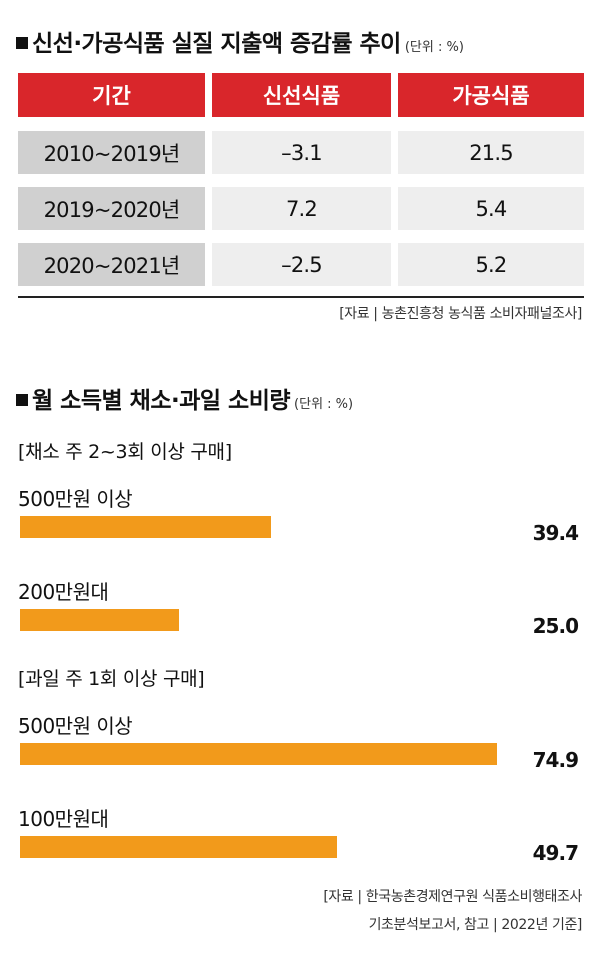 Image resolution: width=600 pixels, height=973 pixels. What do you see at coordinates (301, 95) in the screenshot?
I see `header-fresh: 신선식품` at bounding box center [301, 95].